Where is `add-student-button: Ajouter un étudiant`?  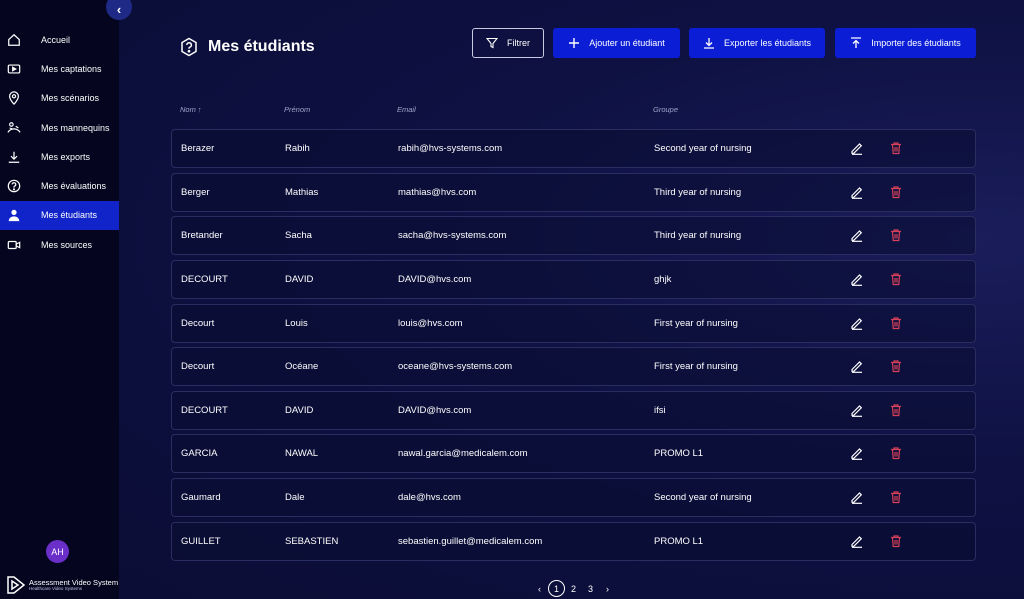
add-student-button: Ajouter un étudiant is located at coordinates (616, 43).